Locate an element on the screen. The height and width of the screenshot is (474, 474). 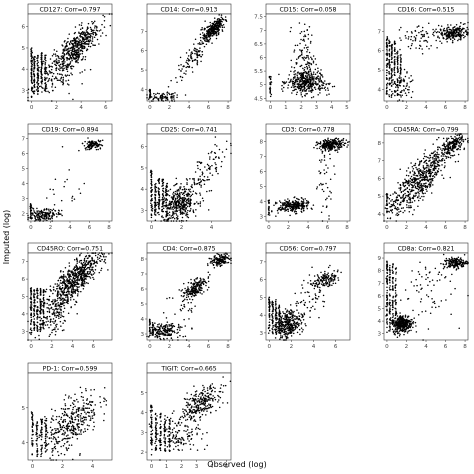
panel-frame is located at coordinates (308, 57).